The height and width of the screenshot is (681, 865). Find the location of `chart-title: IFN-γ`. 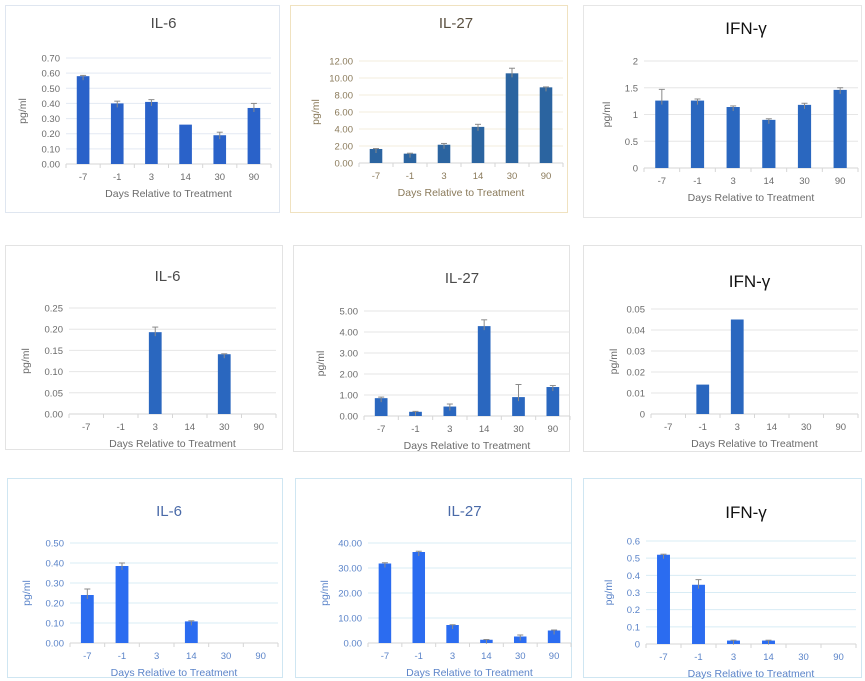

chart-title: IFN-γ is located at coordinates (750, 281).